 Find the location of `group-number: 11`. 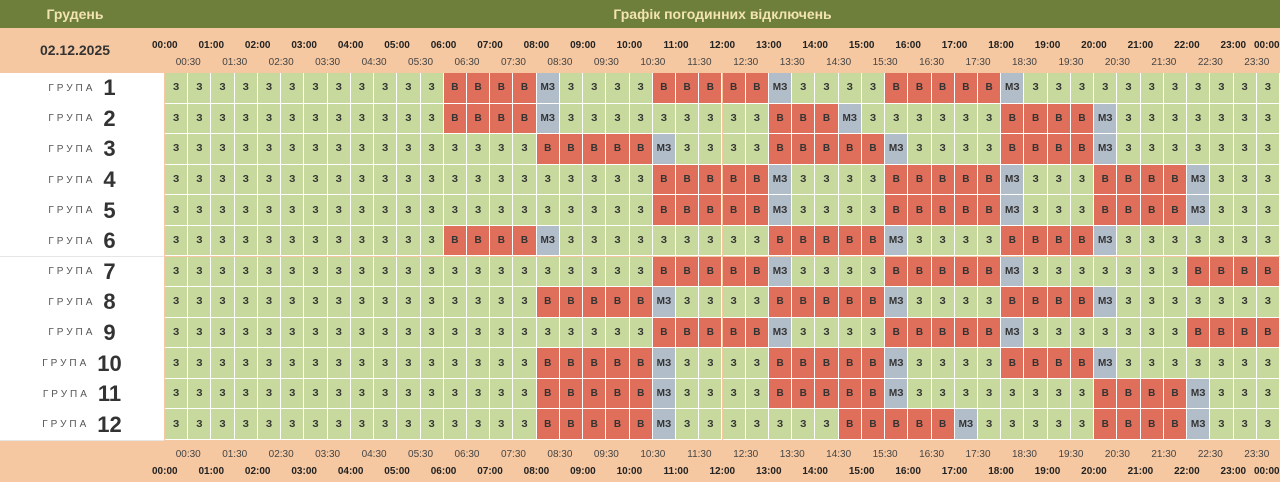

group-number: 11 is located at coordinates (109, 394).